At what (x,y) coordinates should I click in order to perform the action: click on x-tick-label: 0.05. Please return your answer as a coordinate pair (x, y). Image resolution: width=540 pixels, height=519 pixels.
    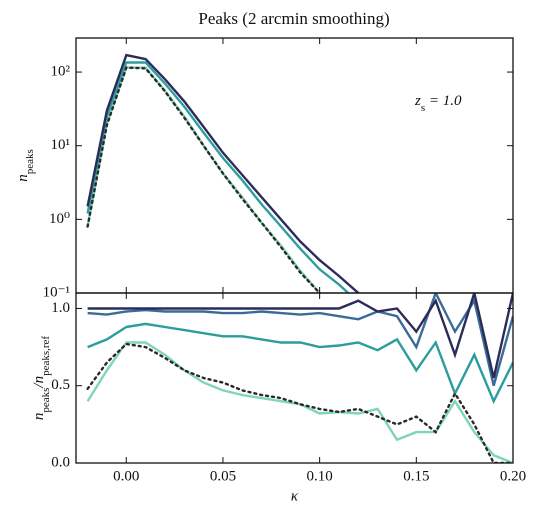
    Looking at the image, I should click on (223, 476).